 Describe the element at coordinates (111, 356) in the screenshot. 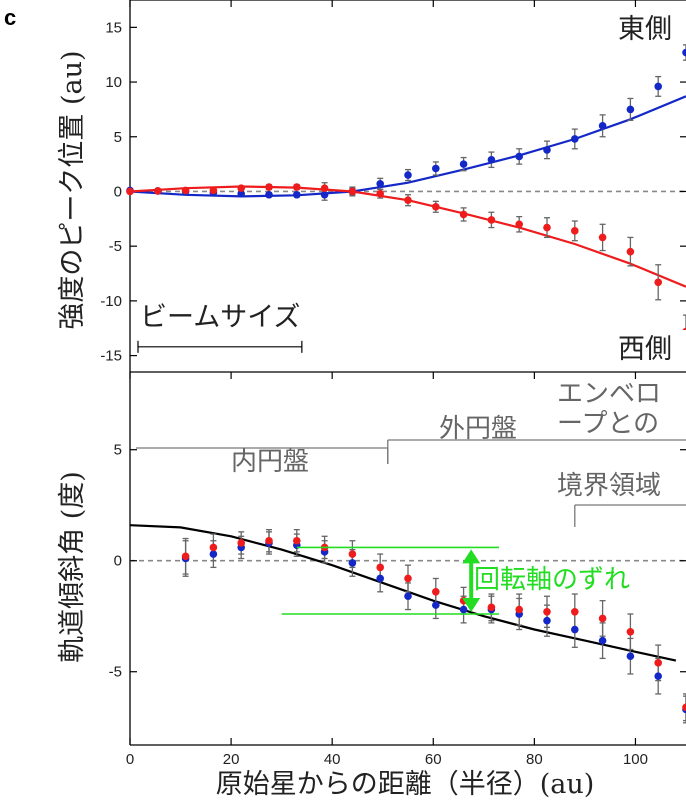

I see `y-tick-label: -15` at that location.